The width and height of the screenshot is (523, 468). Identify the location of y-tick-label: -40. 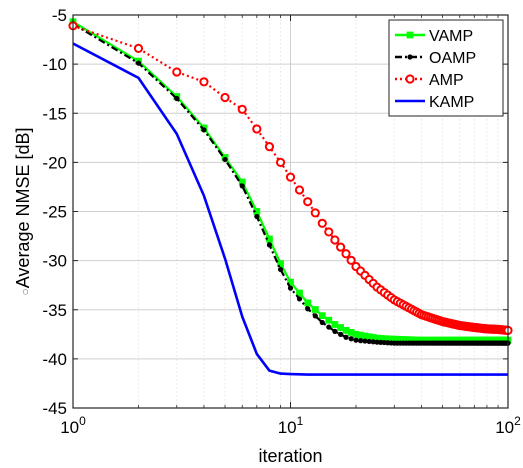
(54, 359).